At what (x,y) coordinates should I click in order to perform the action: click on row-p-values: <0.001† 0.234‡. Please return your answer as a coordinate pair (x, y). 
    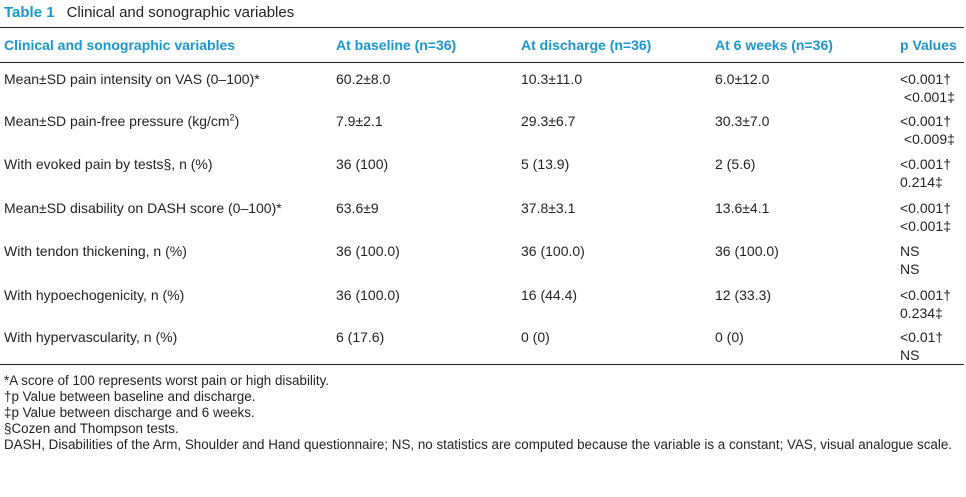
    Looking at the image, I should click on (925, 304).